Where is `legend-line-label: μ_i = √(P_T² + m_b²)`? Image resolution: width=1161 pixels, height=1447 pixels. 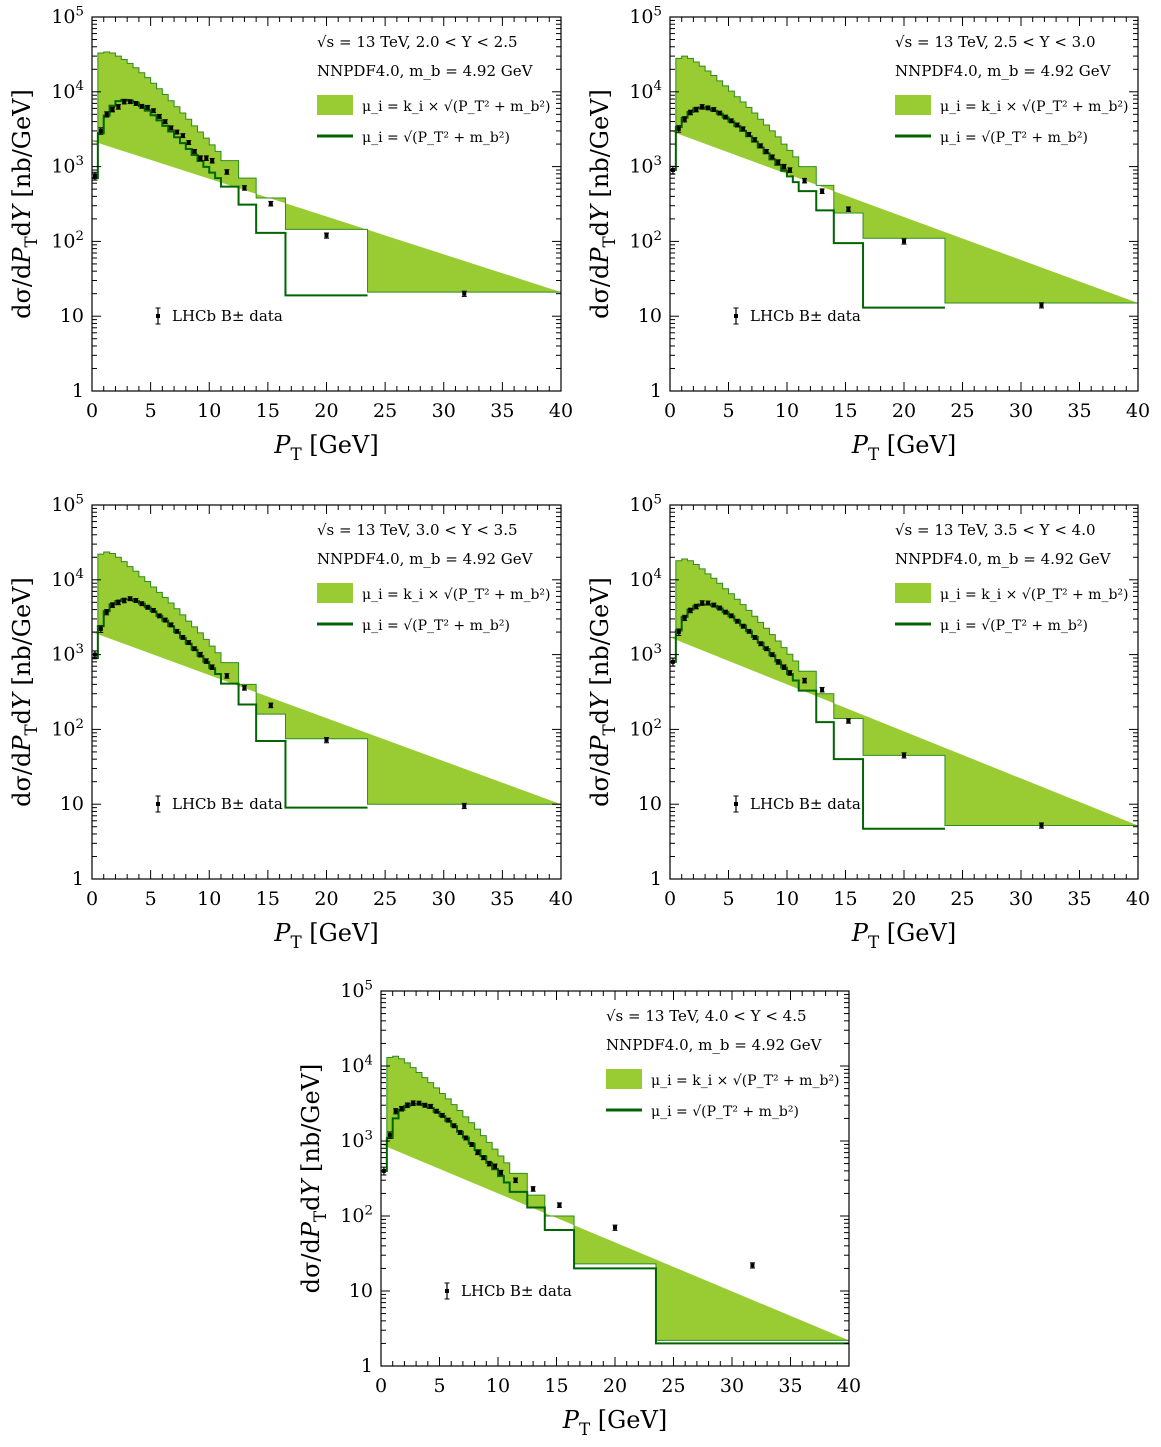
legend-line-label: μ_i = √(P_T² + m_b²) is located at coordinates (1014, 138).